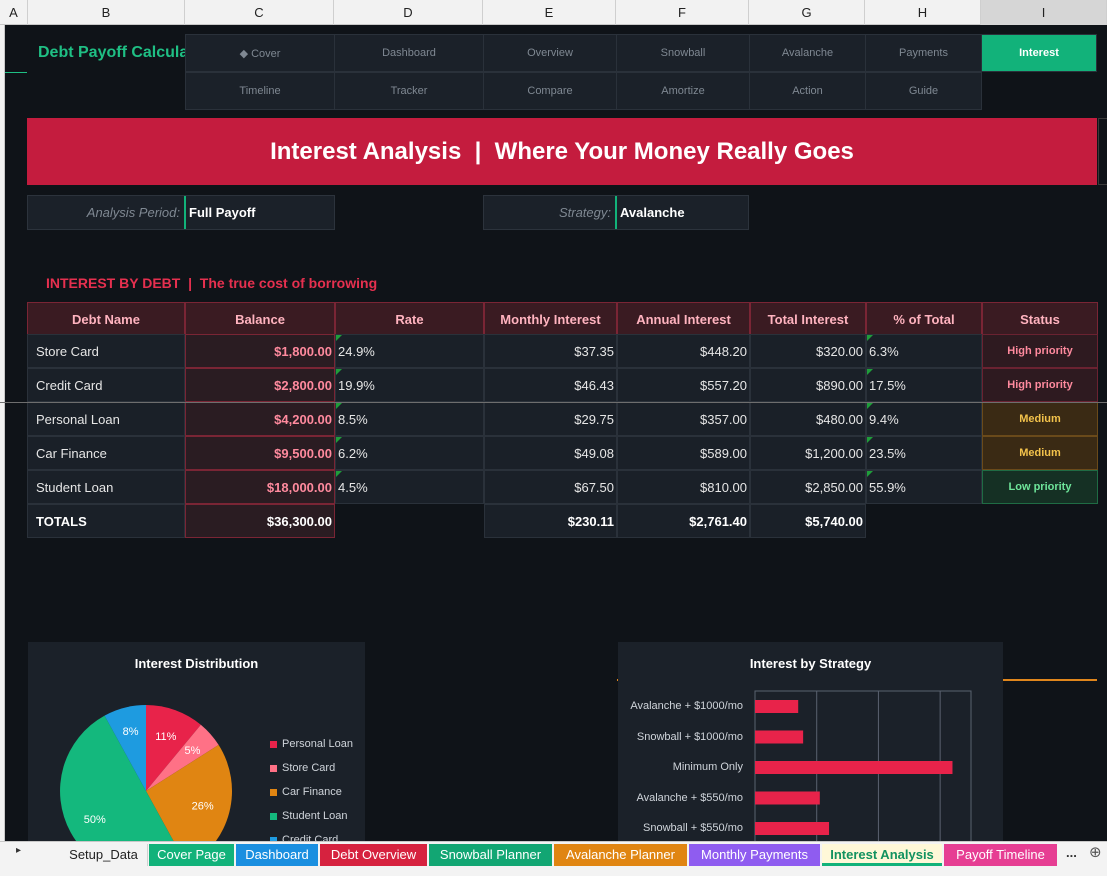 This screenshot has width=1107, height=876. What do you see at coordinates (683, 91) in the screenshot?
I see `nav-amortize: Amortize` at bounding box center [683, 91].